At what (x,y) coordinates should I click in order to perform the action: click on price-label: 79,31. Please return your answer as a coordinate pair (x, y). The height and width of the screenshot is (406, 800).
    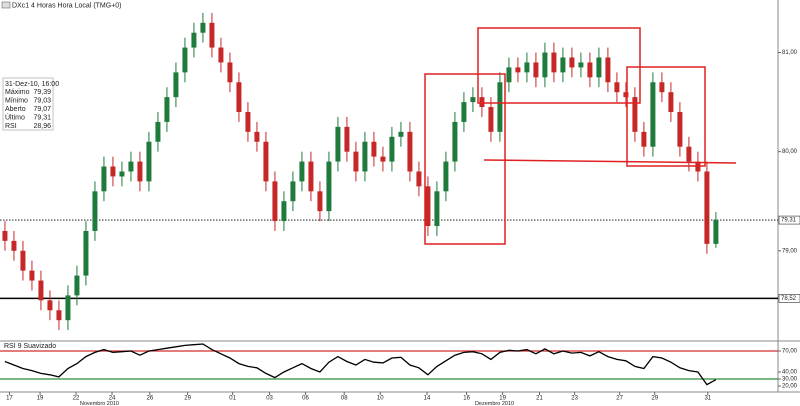
    Looking at the image, I should click on (789, 221).